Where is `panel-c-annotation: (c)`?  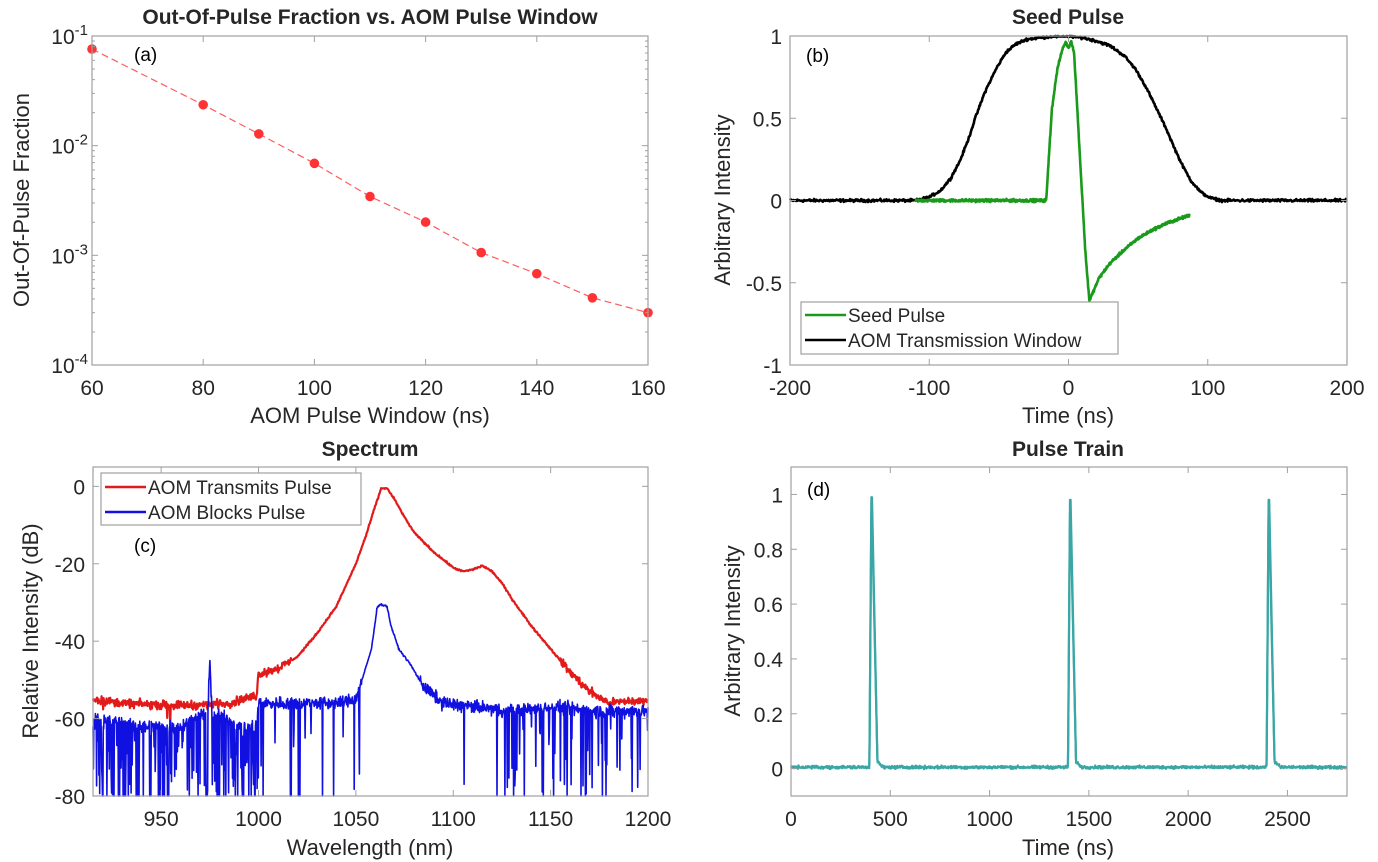
panel-c-annotation: (c) is located at coordinates (145, 546).